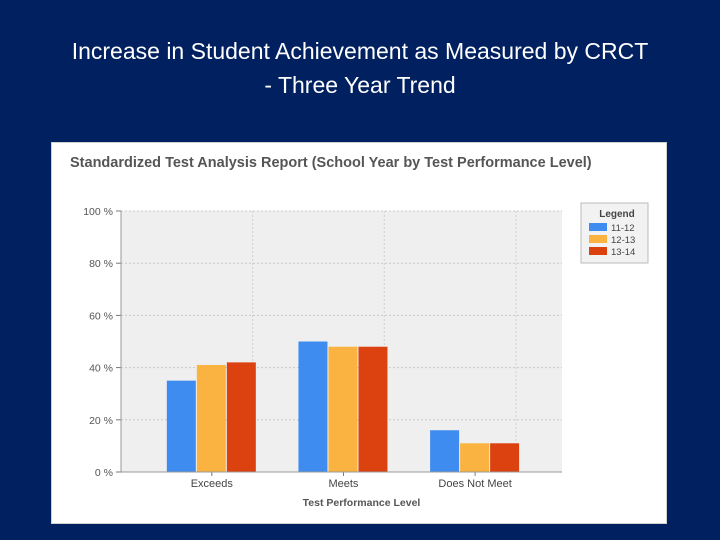  I want to click on y-tick-label: 100 %, so click(98, 212).